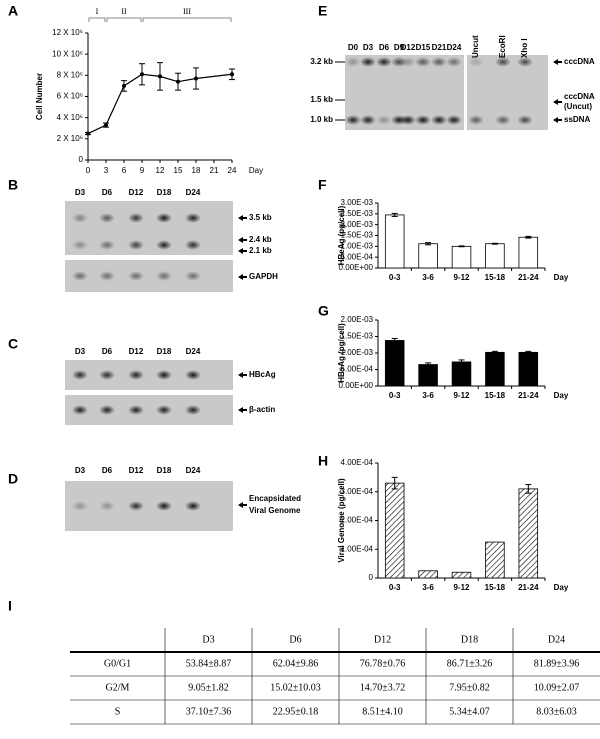 Image resolution: width=600 pixels, height=739 pixels. I want to click on y-tick-label: 0, so click(371, 577).